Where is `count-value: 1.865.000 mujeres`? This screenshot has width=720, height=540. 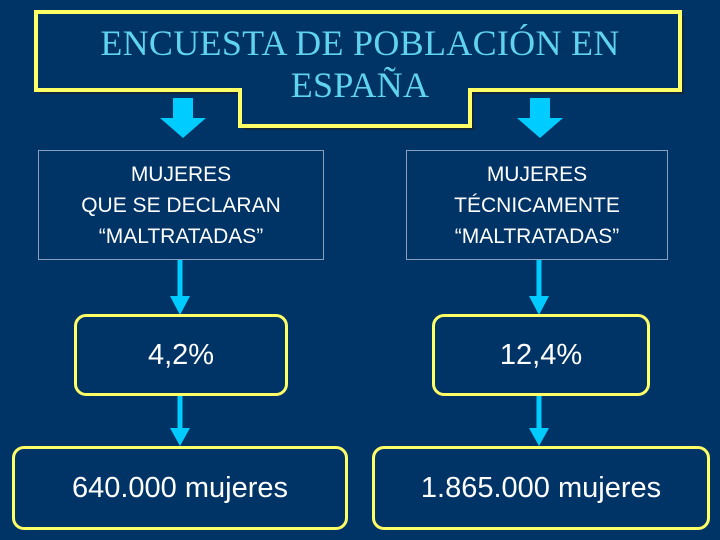
count-value: 1.865.000 mujeres is located at coordinates (541, 487).